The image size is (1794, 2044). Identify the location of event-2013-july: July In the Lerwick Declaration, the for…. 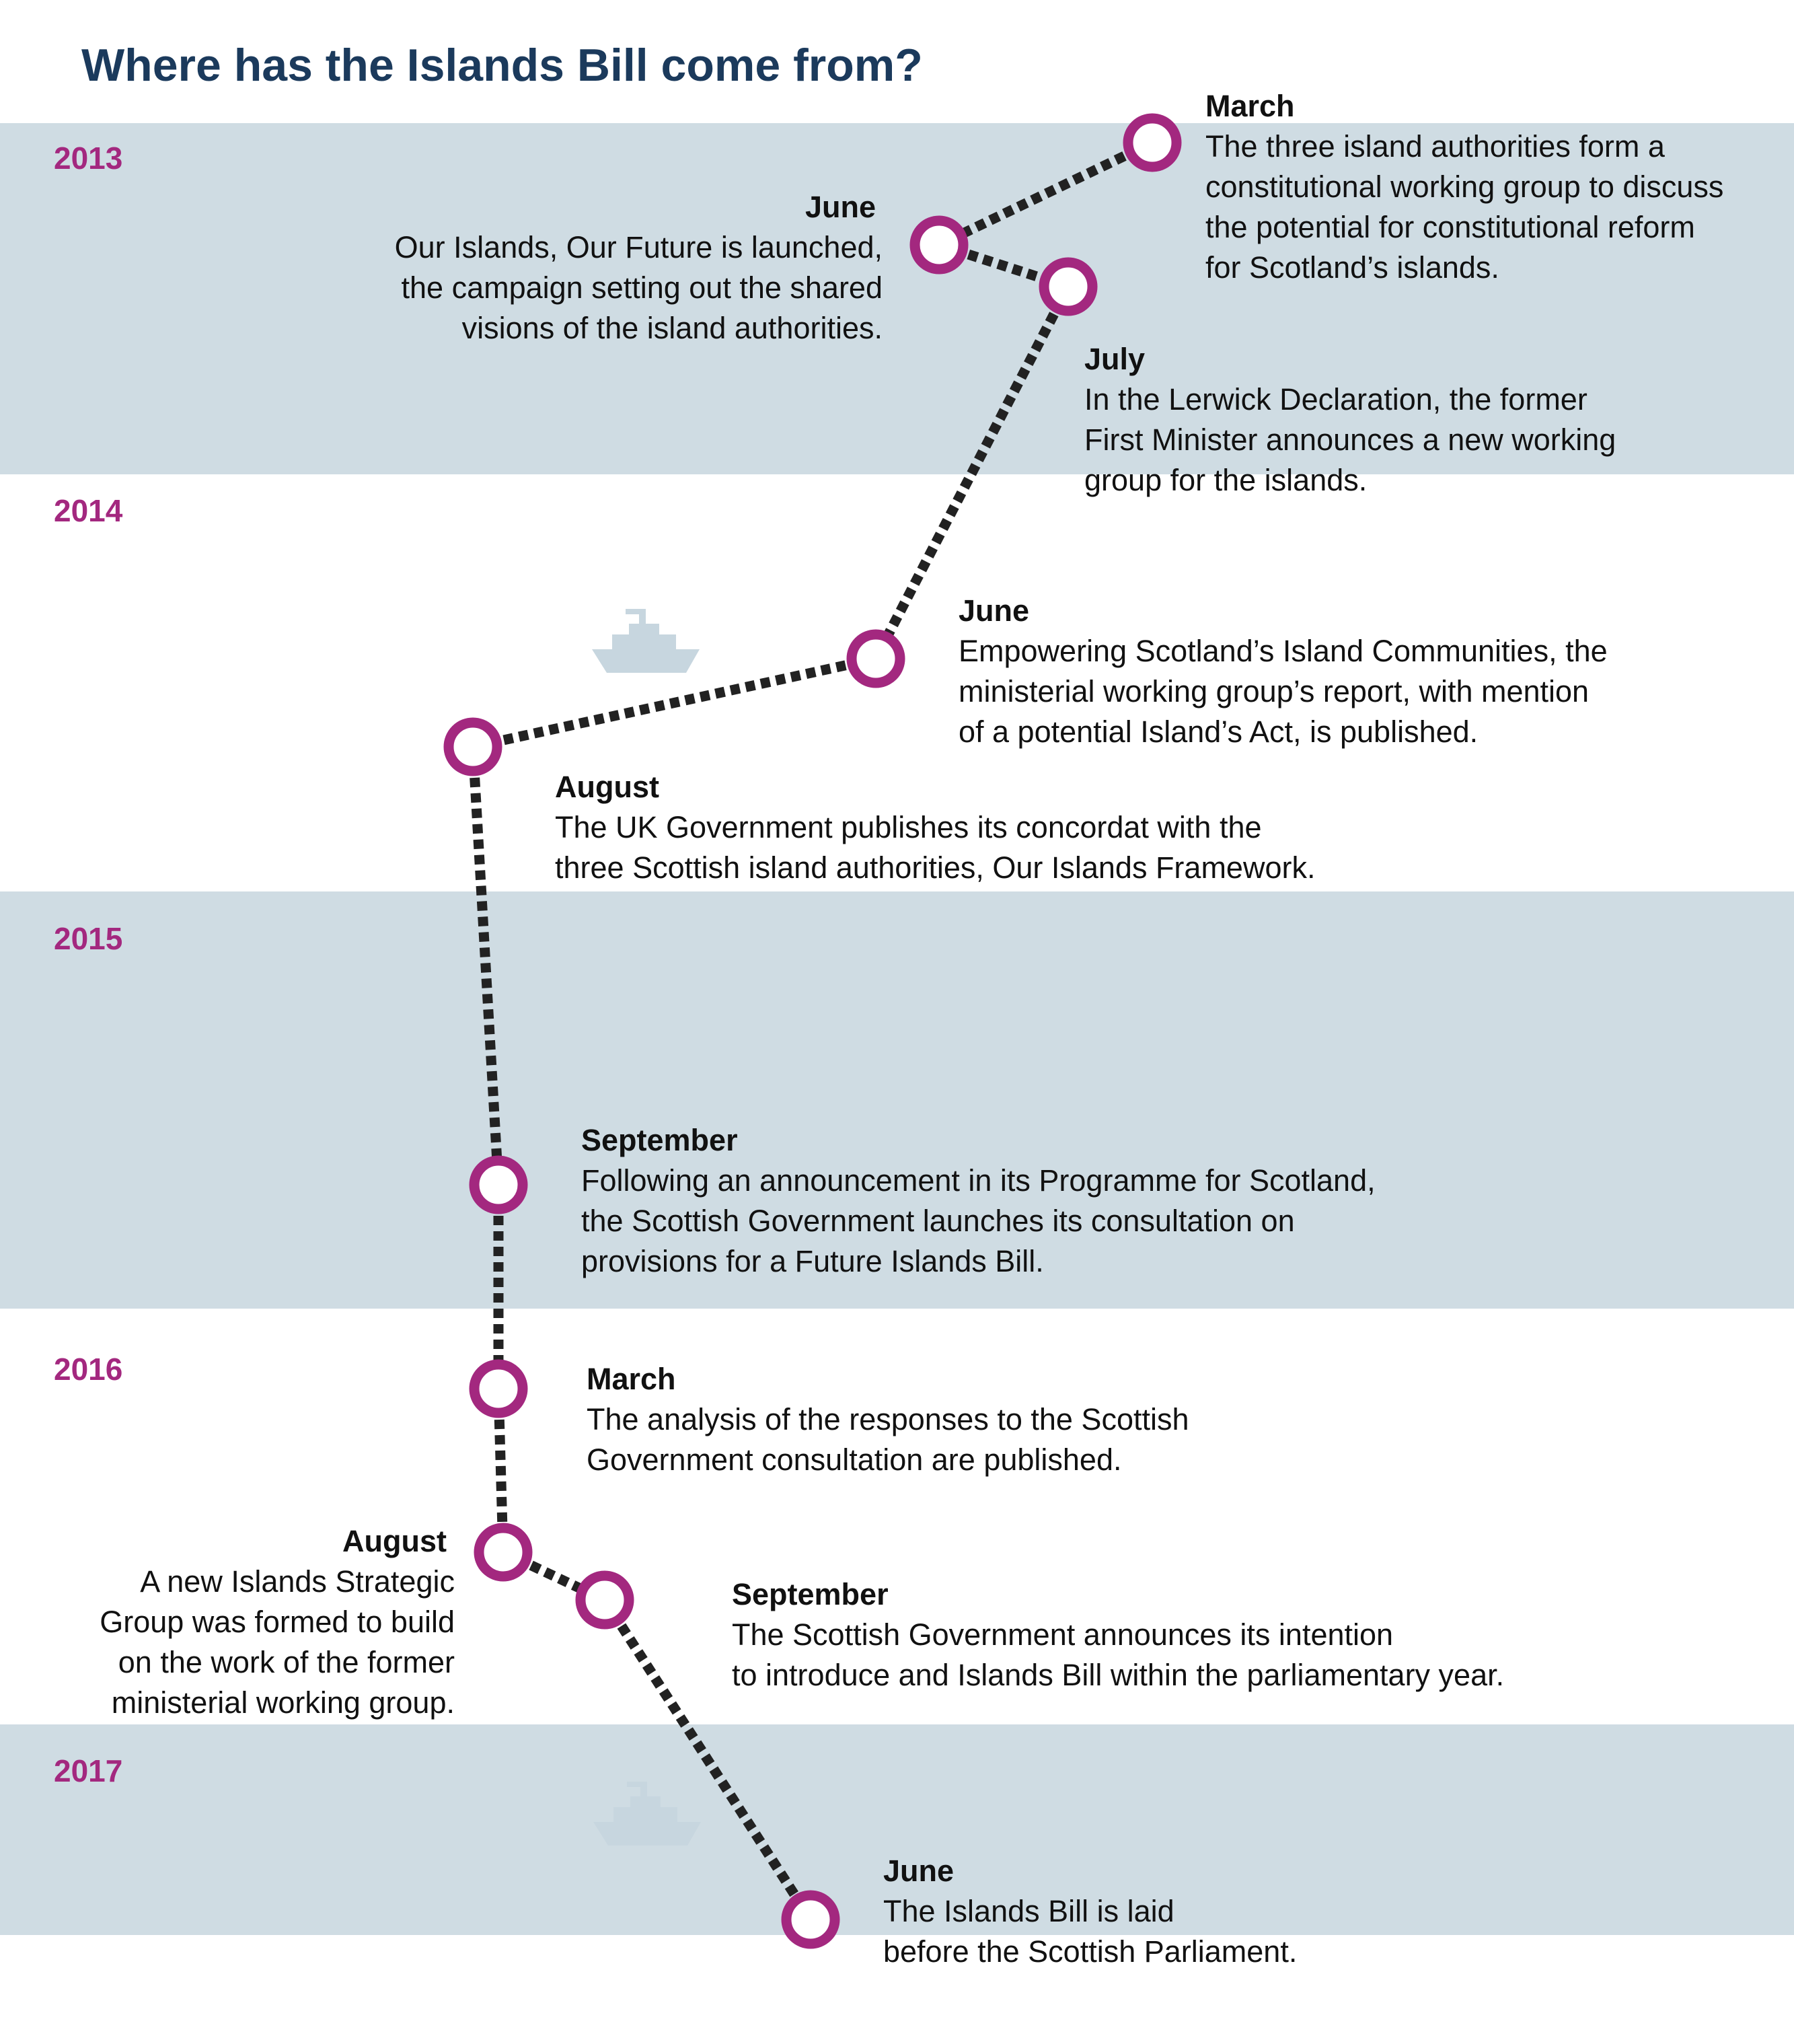
(1350, 420).